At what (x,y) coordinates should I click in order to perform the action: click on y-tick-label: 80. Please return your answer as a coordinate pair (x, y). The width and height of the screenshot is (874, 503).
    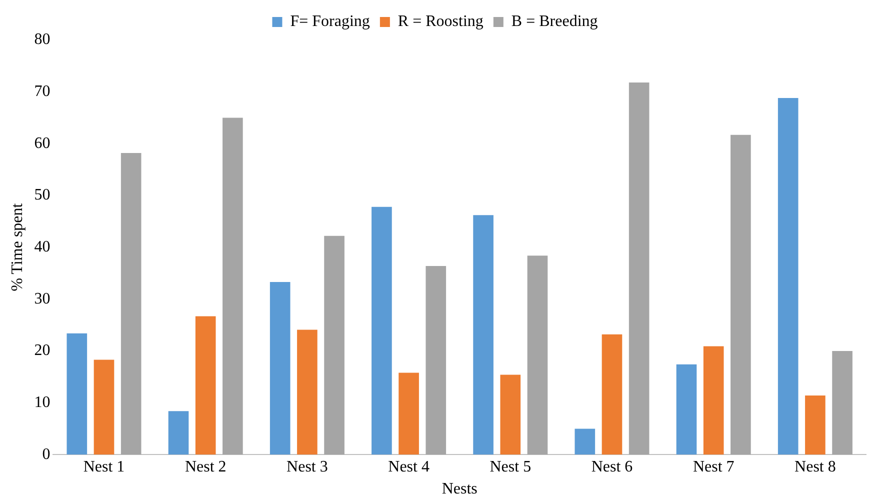
    Looking at the image, I should click on (42, 39).